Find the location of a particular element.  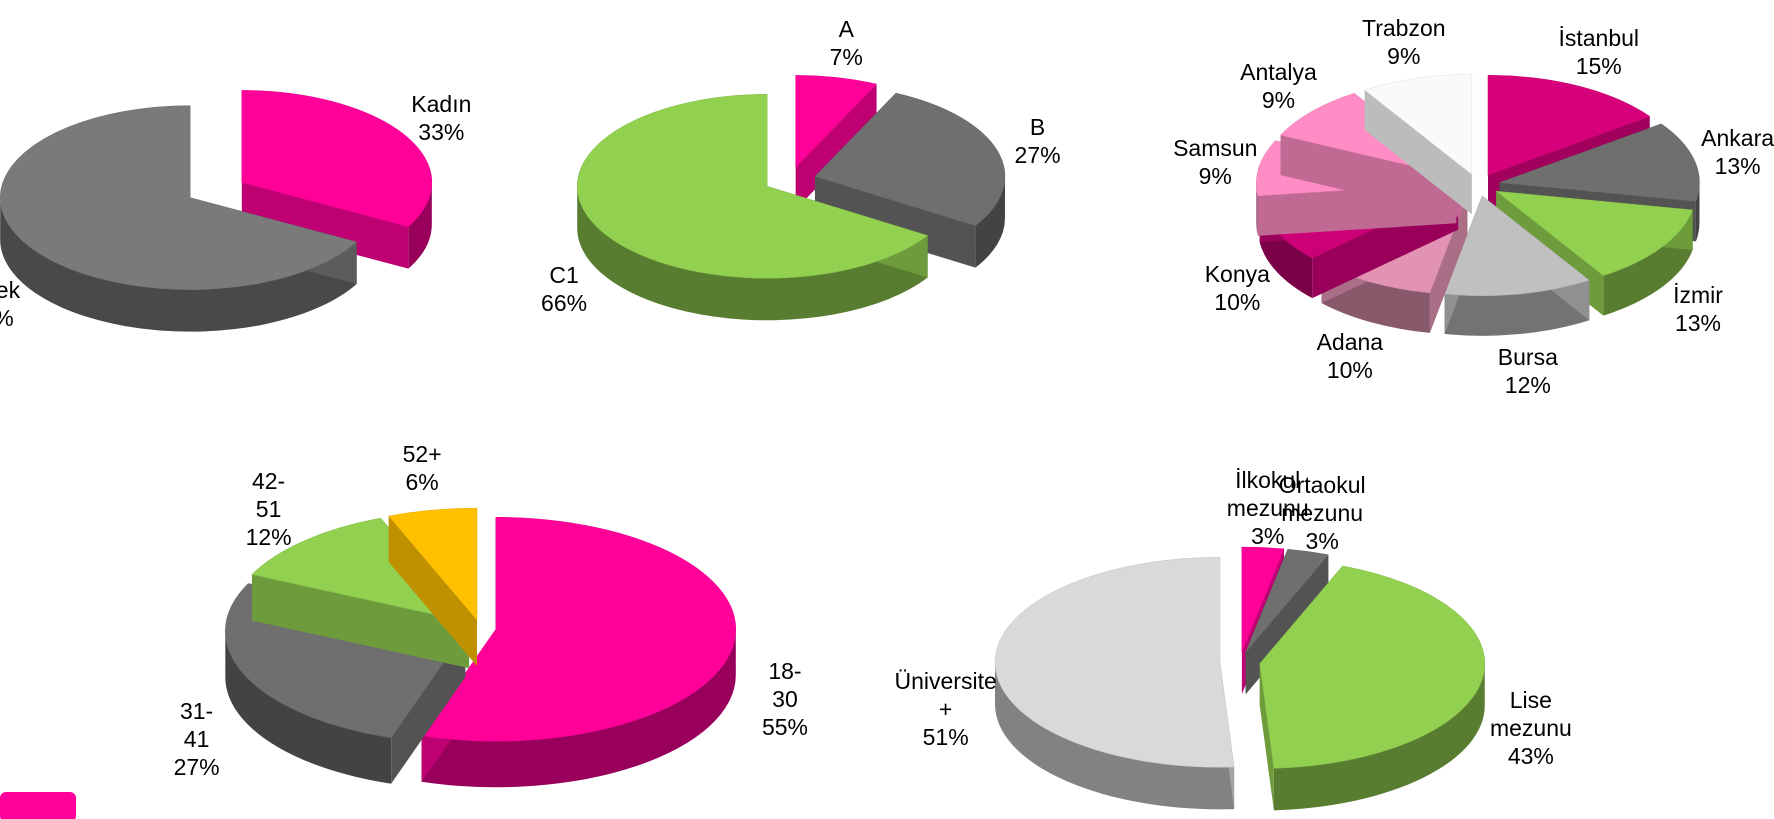

slice-label: 18-30 55% is located at coordinates (785, 699).